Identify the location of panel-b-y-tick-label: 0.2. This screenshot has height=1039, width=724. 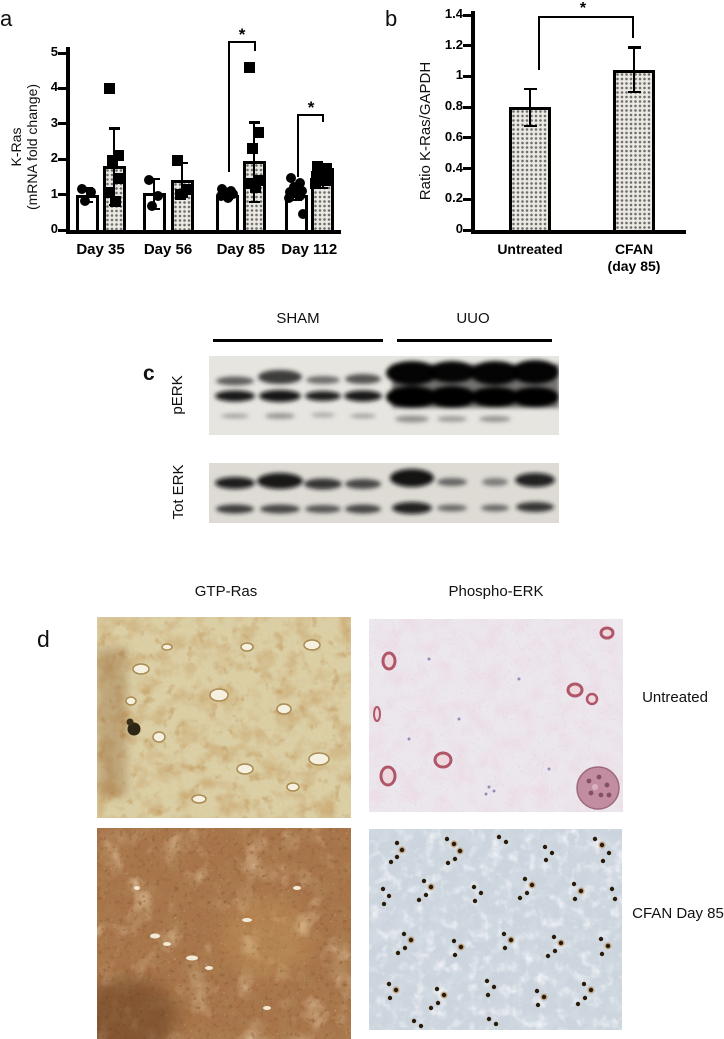
(453, 198).